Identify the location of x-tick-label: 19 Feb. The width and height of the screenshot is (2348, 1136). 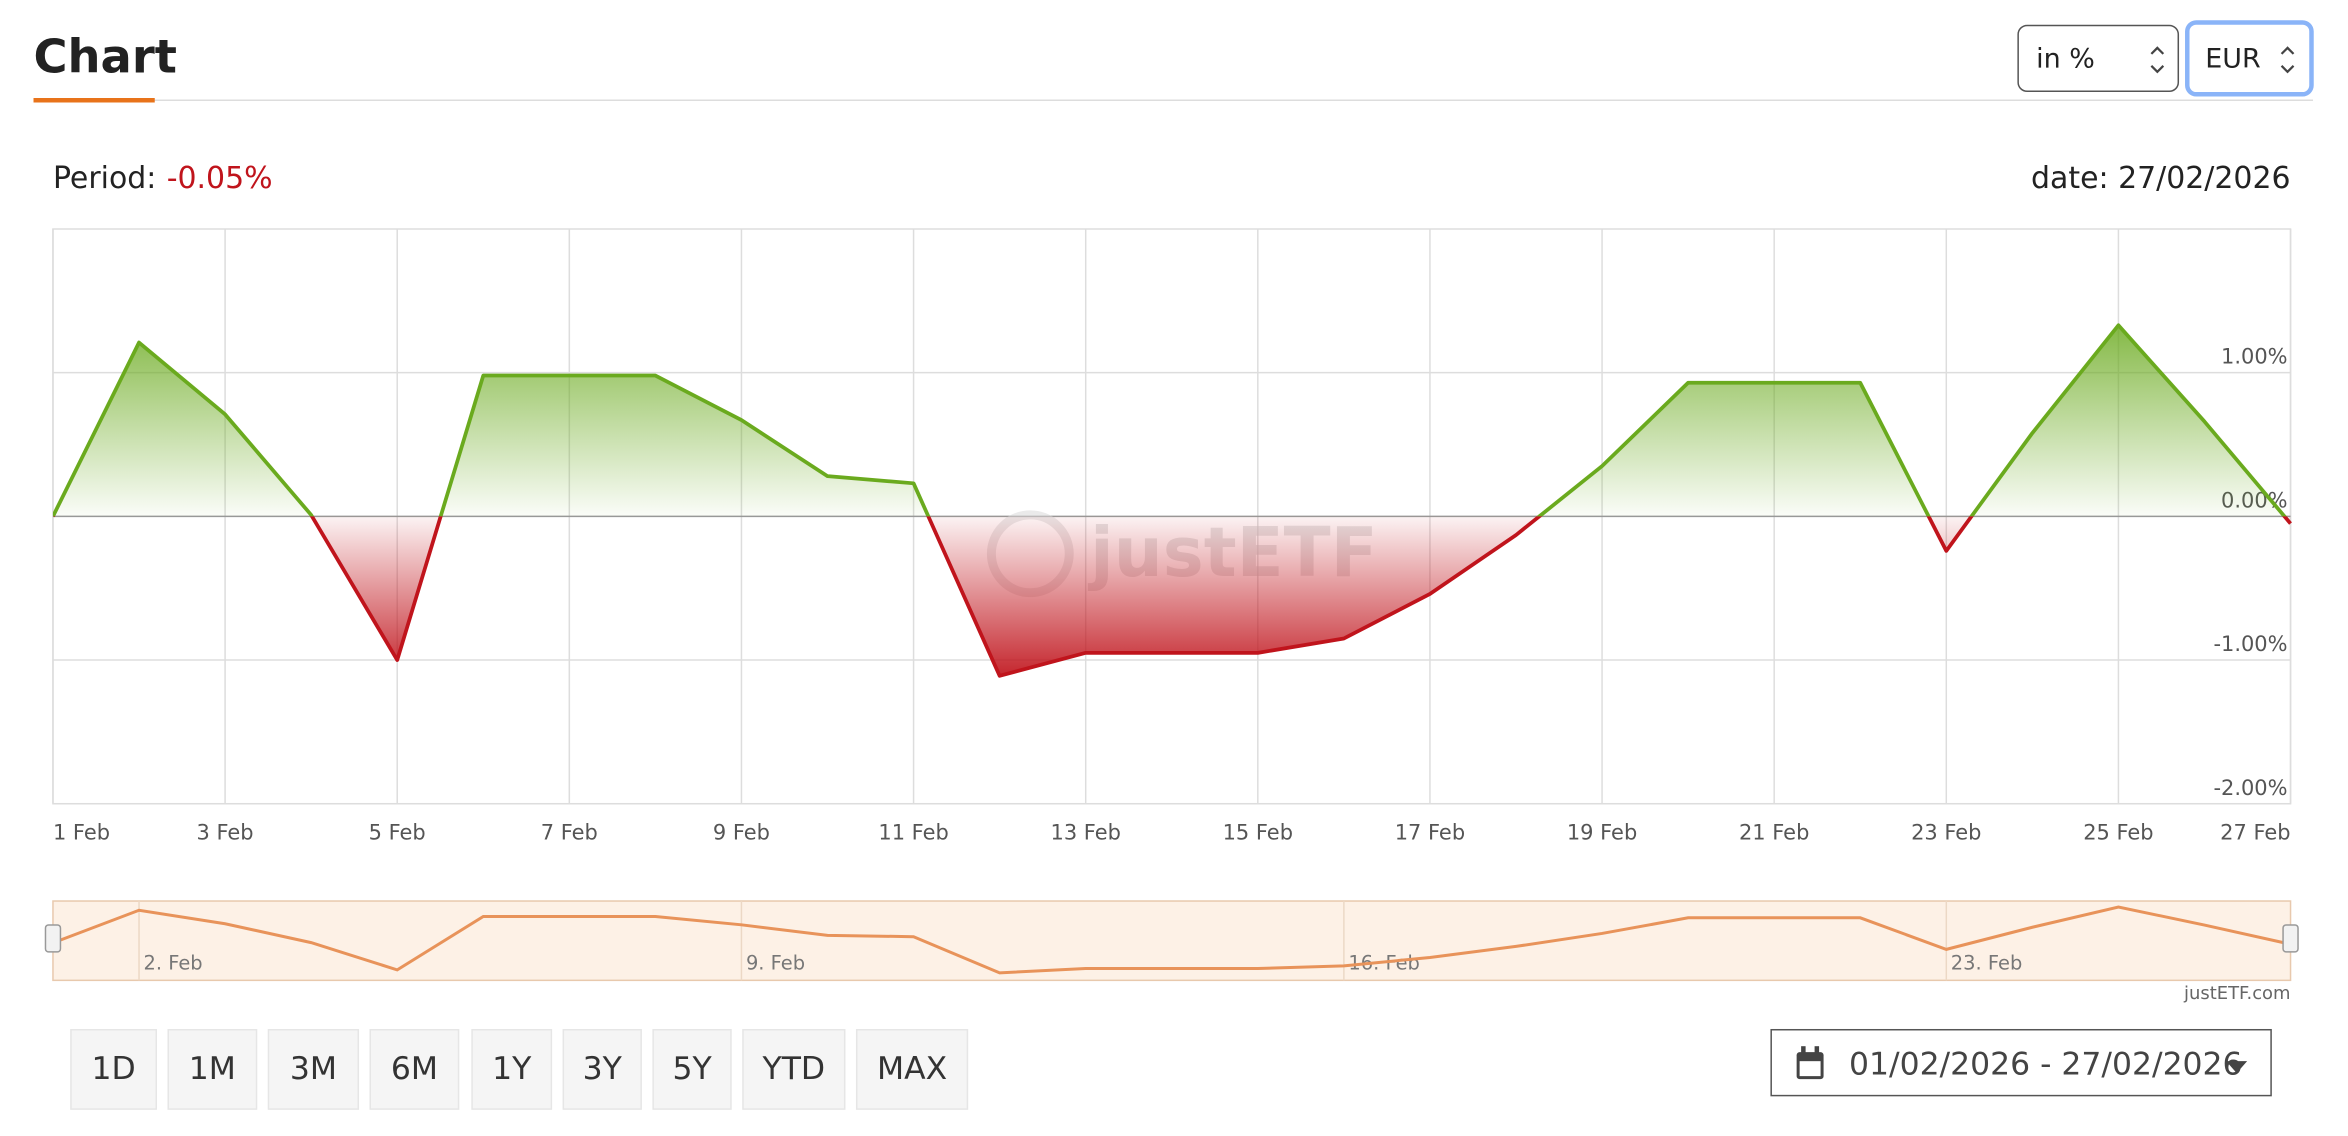
(1602, 833).